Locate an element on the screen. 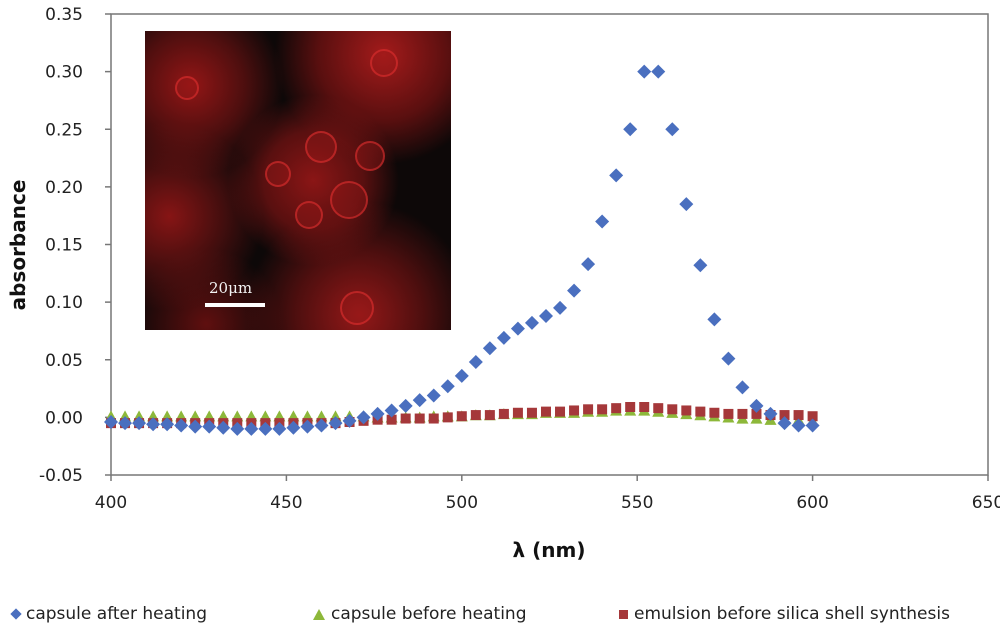  x-tick-label: 550 is located at coordinates (637, 503).